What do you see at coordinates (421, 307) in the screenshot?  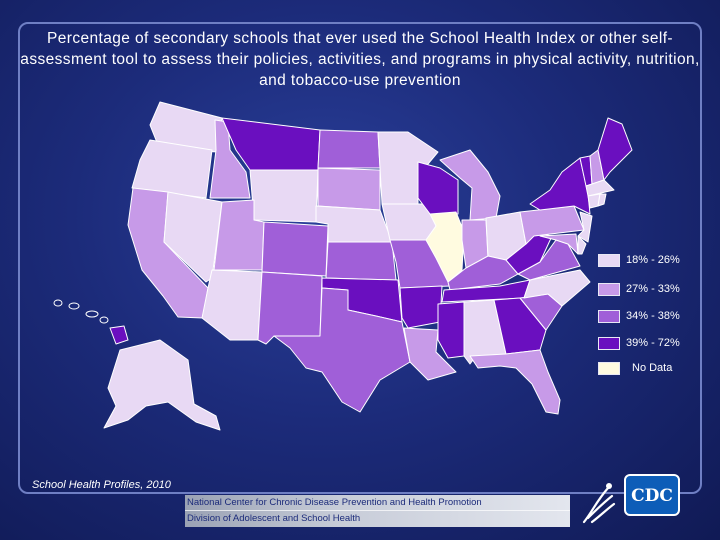 I see `state-AR` at bounding box center [421, 307].